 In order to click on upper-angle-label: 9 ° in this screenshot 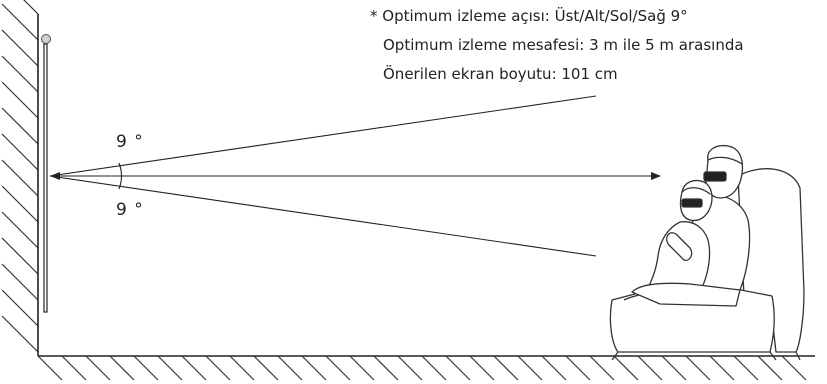, I will do `click(130, 142)`.